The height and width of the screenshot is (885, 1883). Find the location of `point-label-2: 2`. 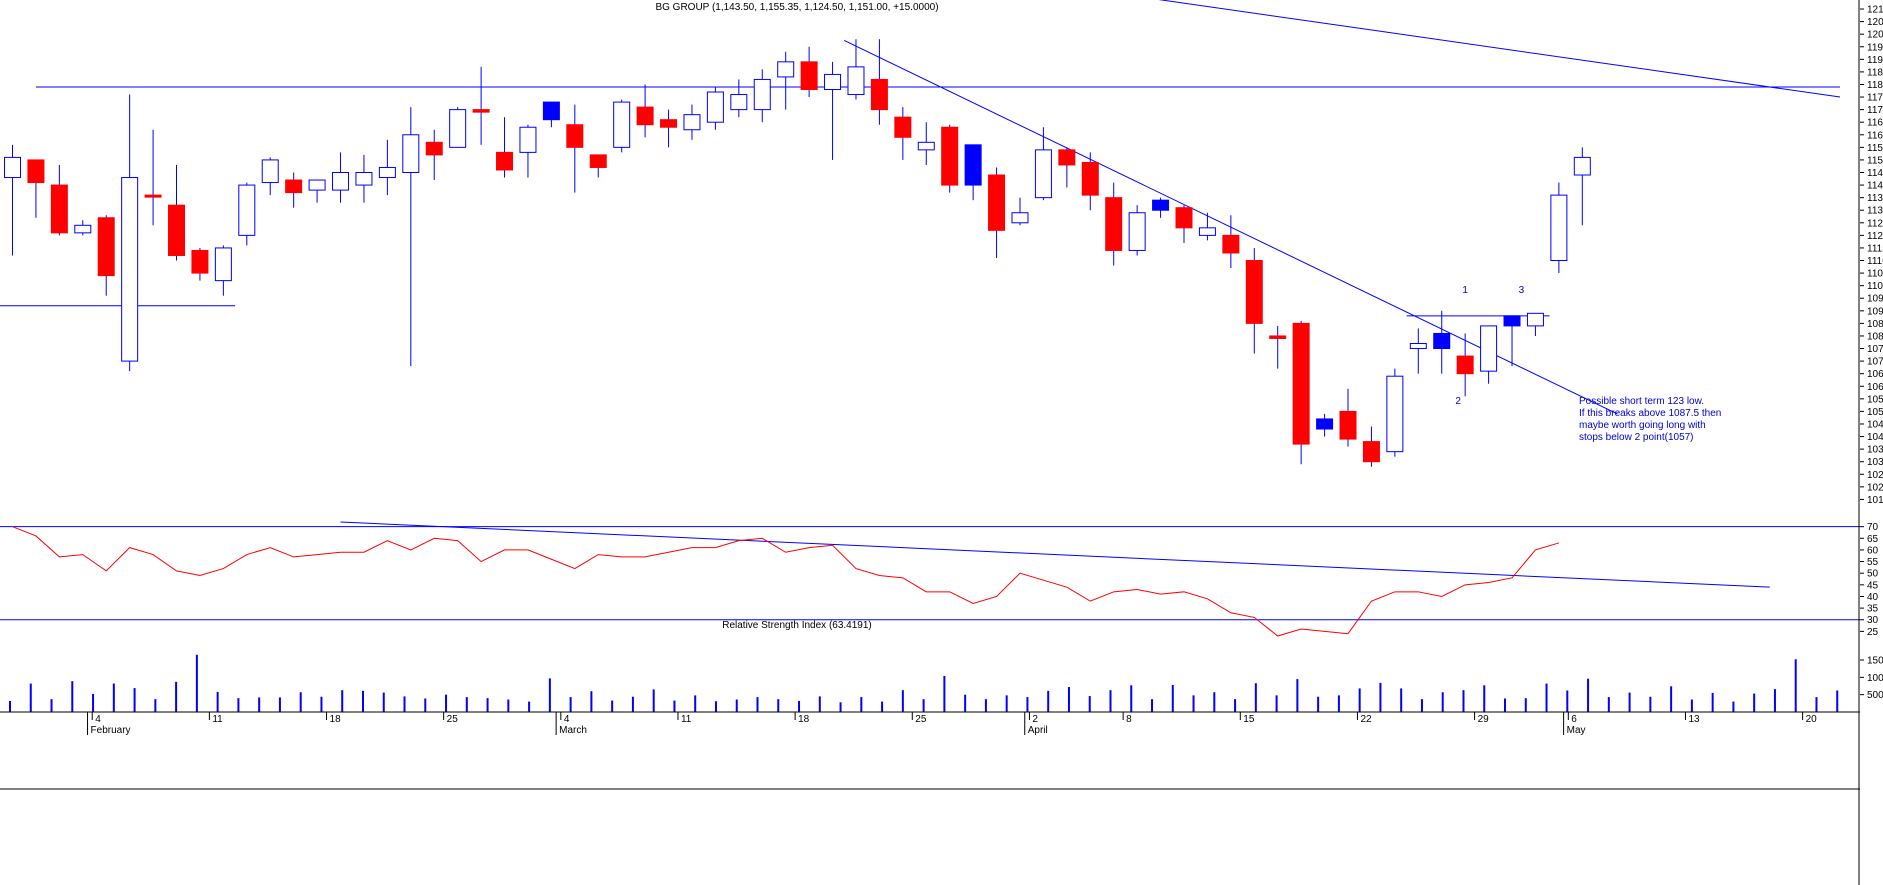

point-label-2: 2 is located at coordinates (1458, 401).